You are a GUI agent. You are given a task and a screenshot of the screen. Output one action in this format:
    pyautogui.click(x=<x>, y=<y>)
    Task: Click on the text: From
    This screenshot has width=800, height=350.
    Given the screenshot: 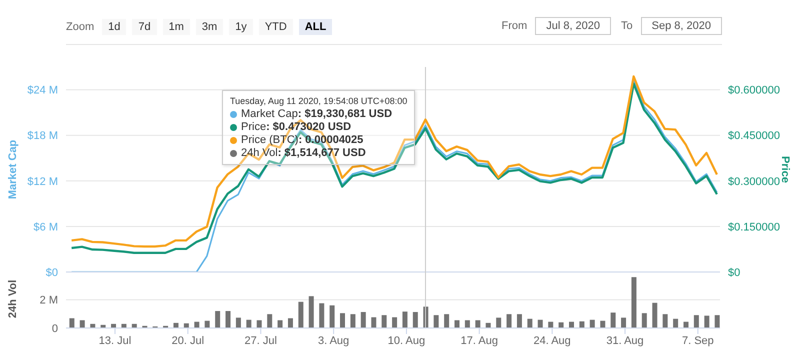 What is the action you would take?
    pyautogui.click(x=515, y=26)
    